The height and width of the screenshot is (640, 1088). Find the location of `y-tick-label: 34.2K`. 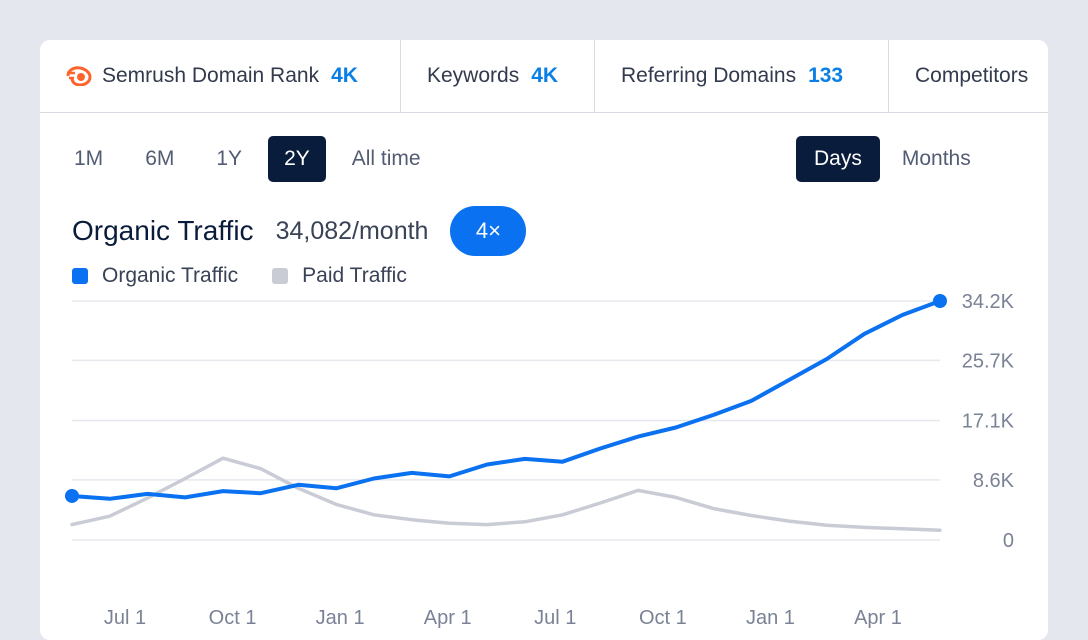

y-tick-label: 34.2K is located at coordinates (988, 302).